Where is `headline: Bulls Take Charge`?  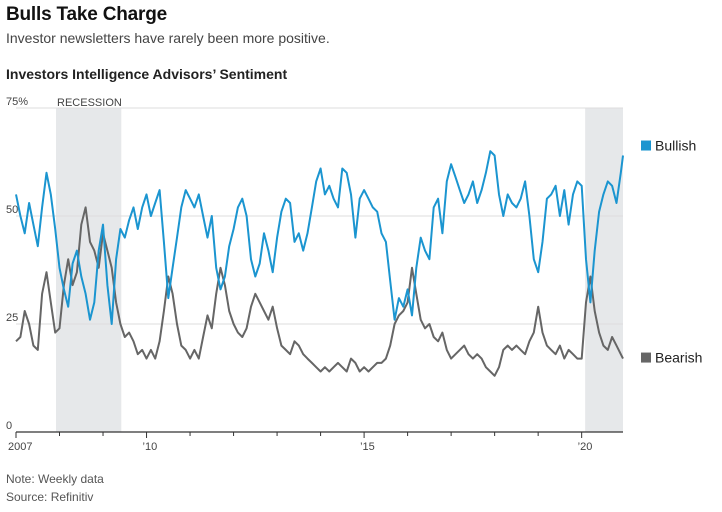
headline: Bulls Take Charge is located at coordinates (86, 14).